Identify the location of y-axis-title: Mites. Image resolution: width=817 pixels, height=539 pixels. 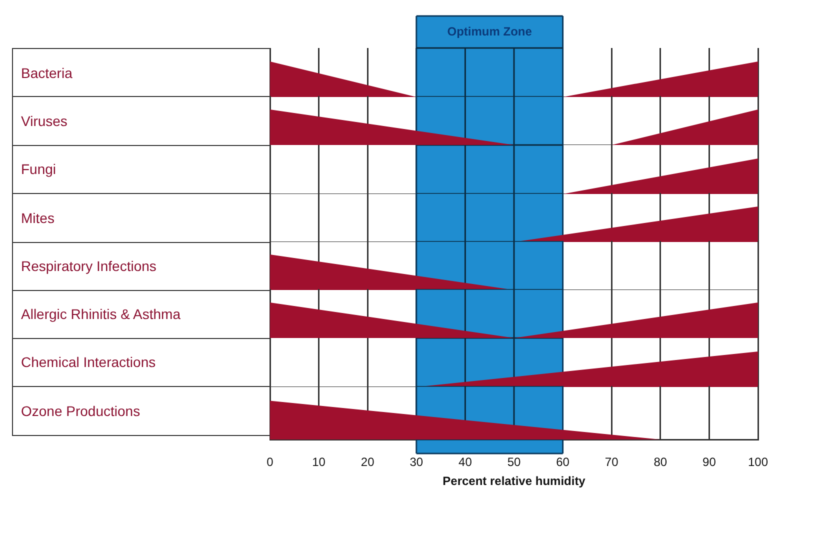
(141, 218).